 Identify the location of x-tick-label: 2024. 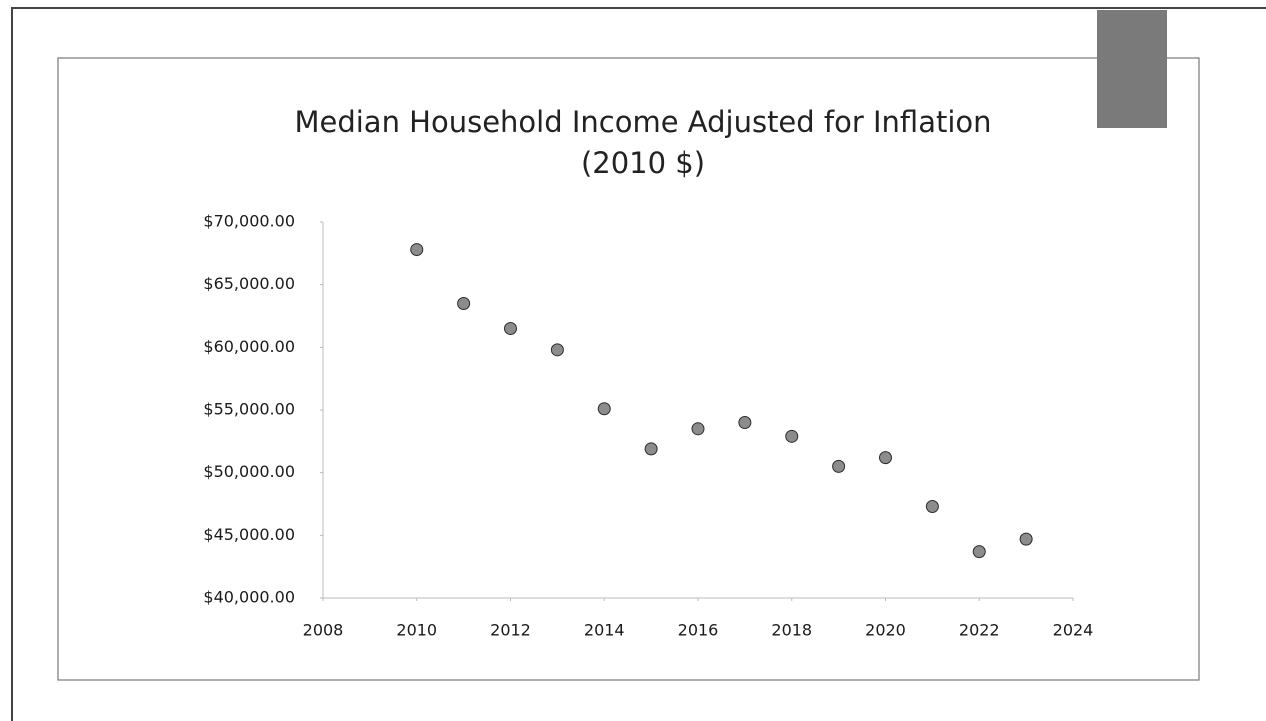
(1073, 630).